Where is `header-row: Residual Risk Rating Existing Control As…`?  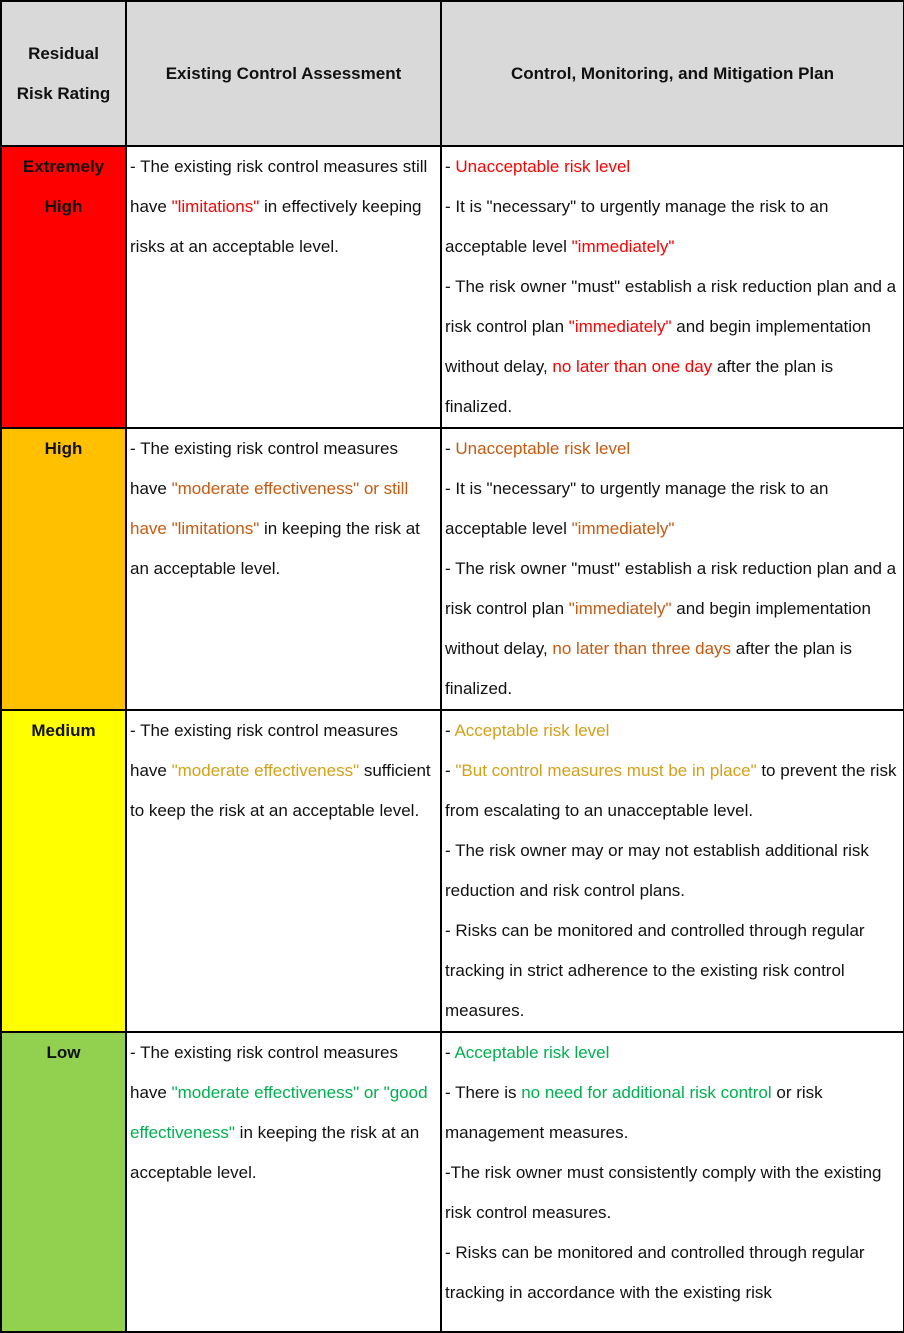 header-row: Residual Risk Rating Existing Control As… is located at coordinates (452, 73).